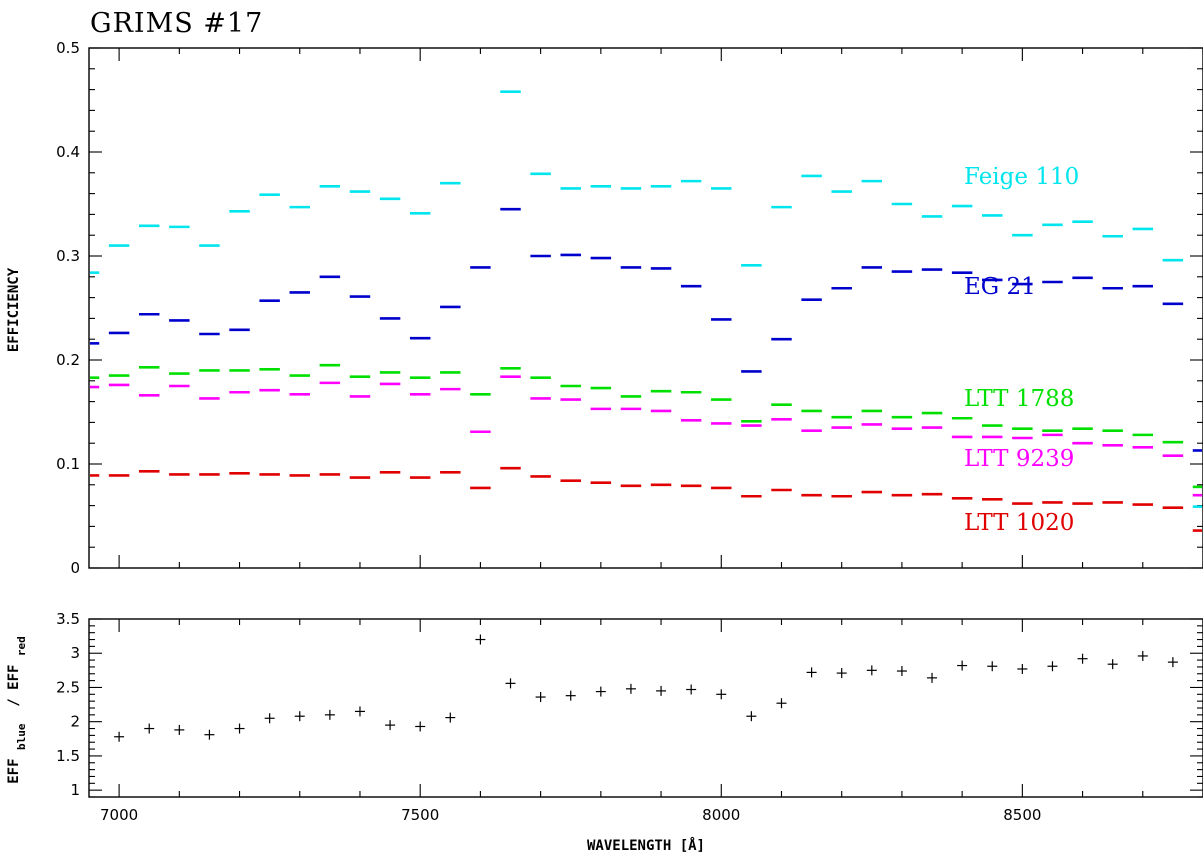  Describe the element at coordinates (646, 688) in the screenshot. I see `ratio-marks` at that location.